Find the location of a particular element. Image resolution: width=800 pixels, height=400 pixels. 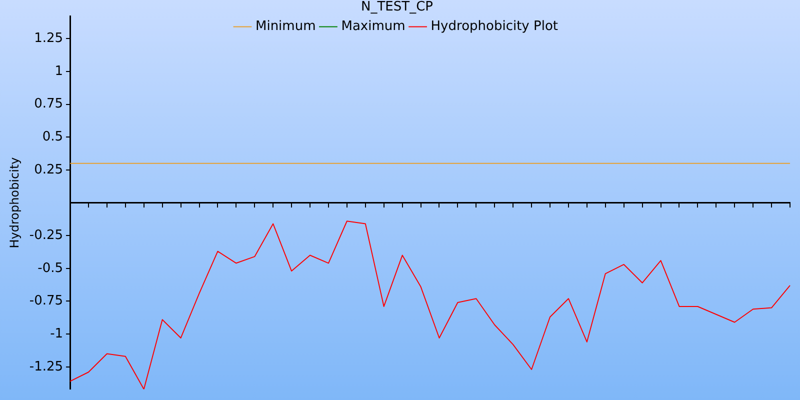

y-tick-label: -1 is located at coordinates (57, 334).